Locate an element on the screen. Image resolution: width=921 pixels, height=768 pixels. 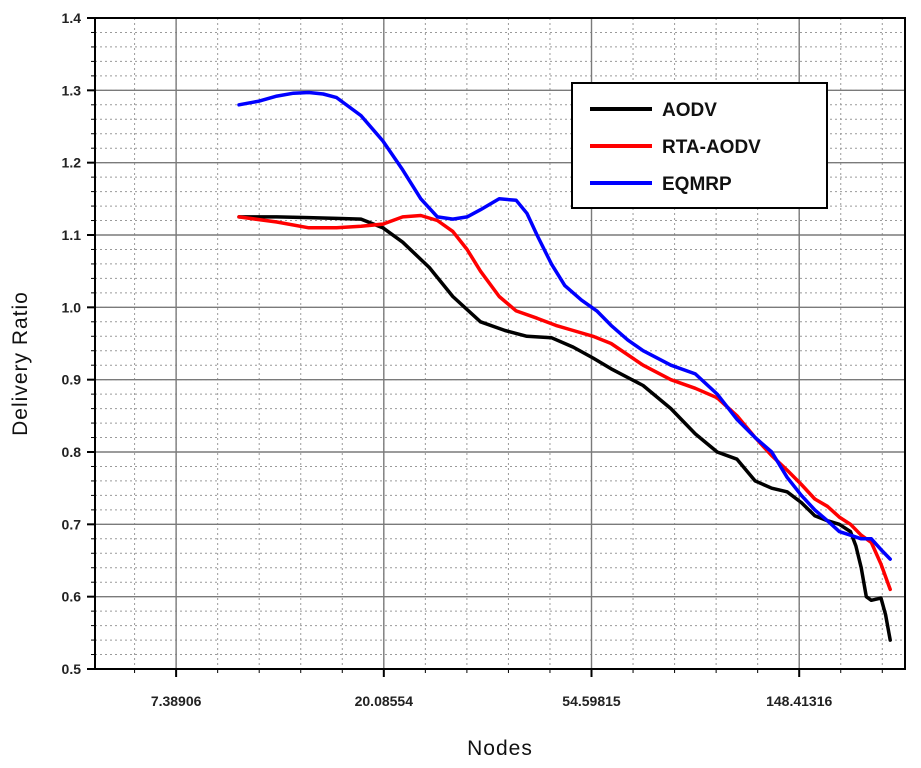
y-tick-label: 0.6 is located at coordinates (72, 597).